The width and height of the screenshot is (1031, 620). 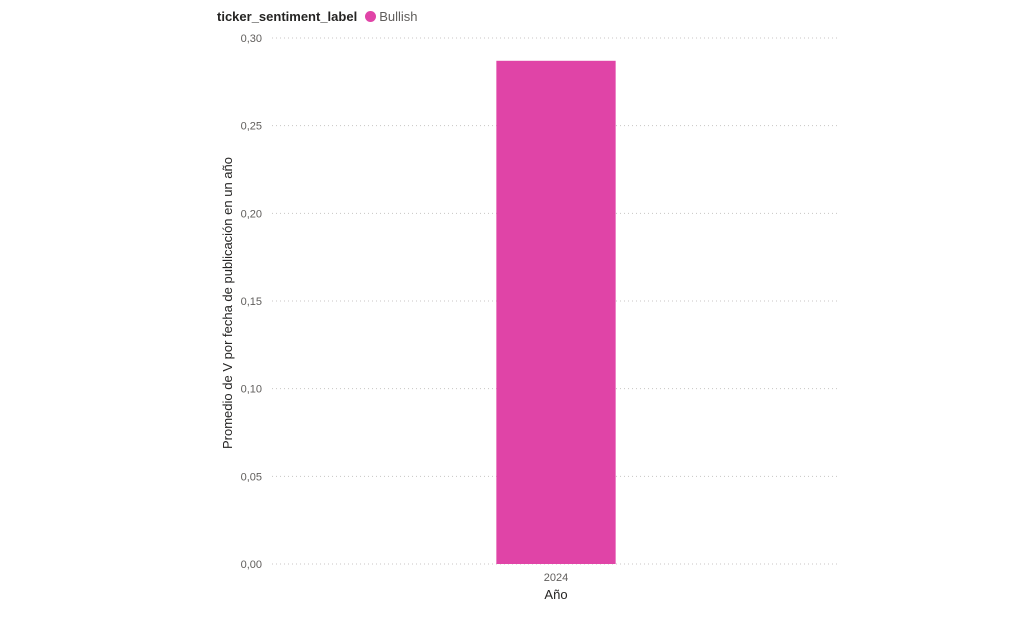 What do you see at coordinates (251, 39) in the screenshot?
I see `y-tick-label: 0,30` at bounding box center [251, 39].